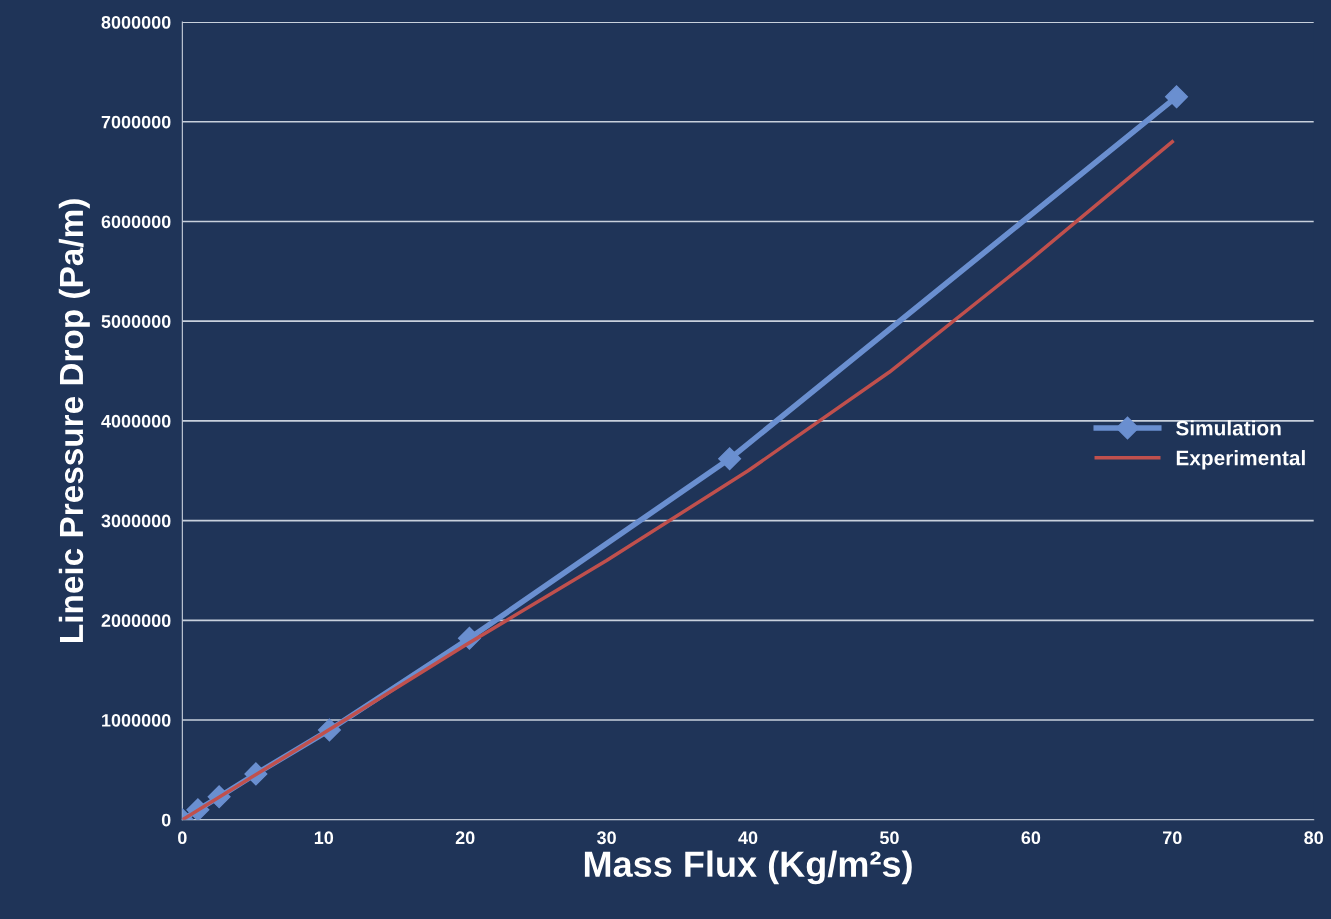  What do you see at coordinates (889, 838) in the screenshot?
I see `x-tick-label: 50` at bounding box center [889, 838].